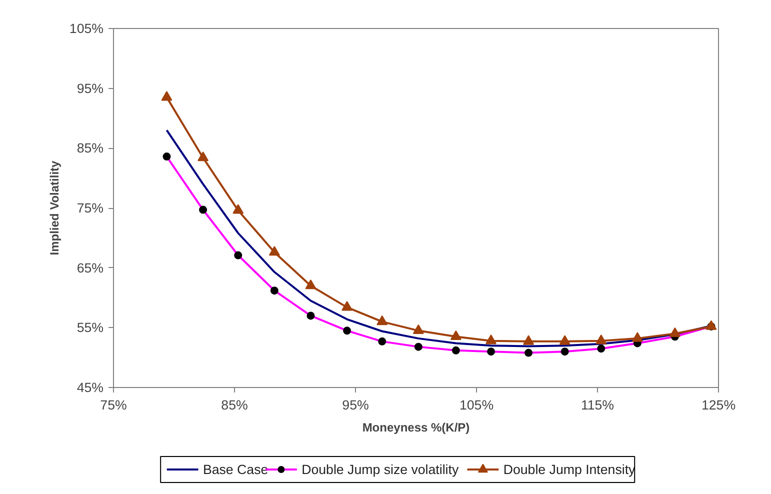  I want to click on legend-label: Double Jump size volatility, so click(380, 469).